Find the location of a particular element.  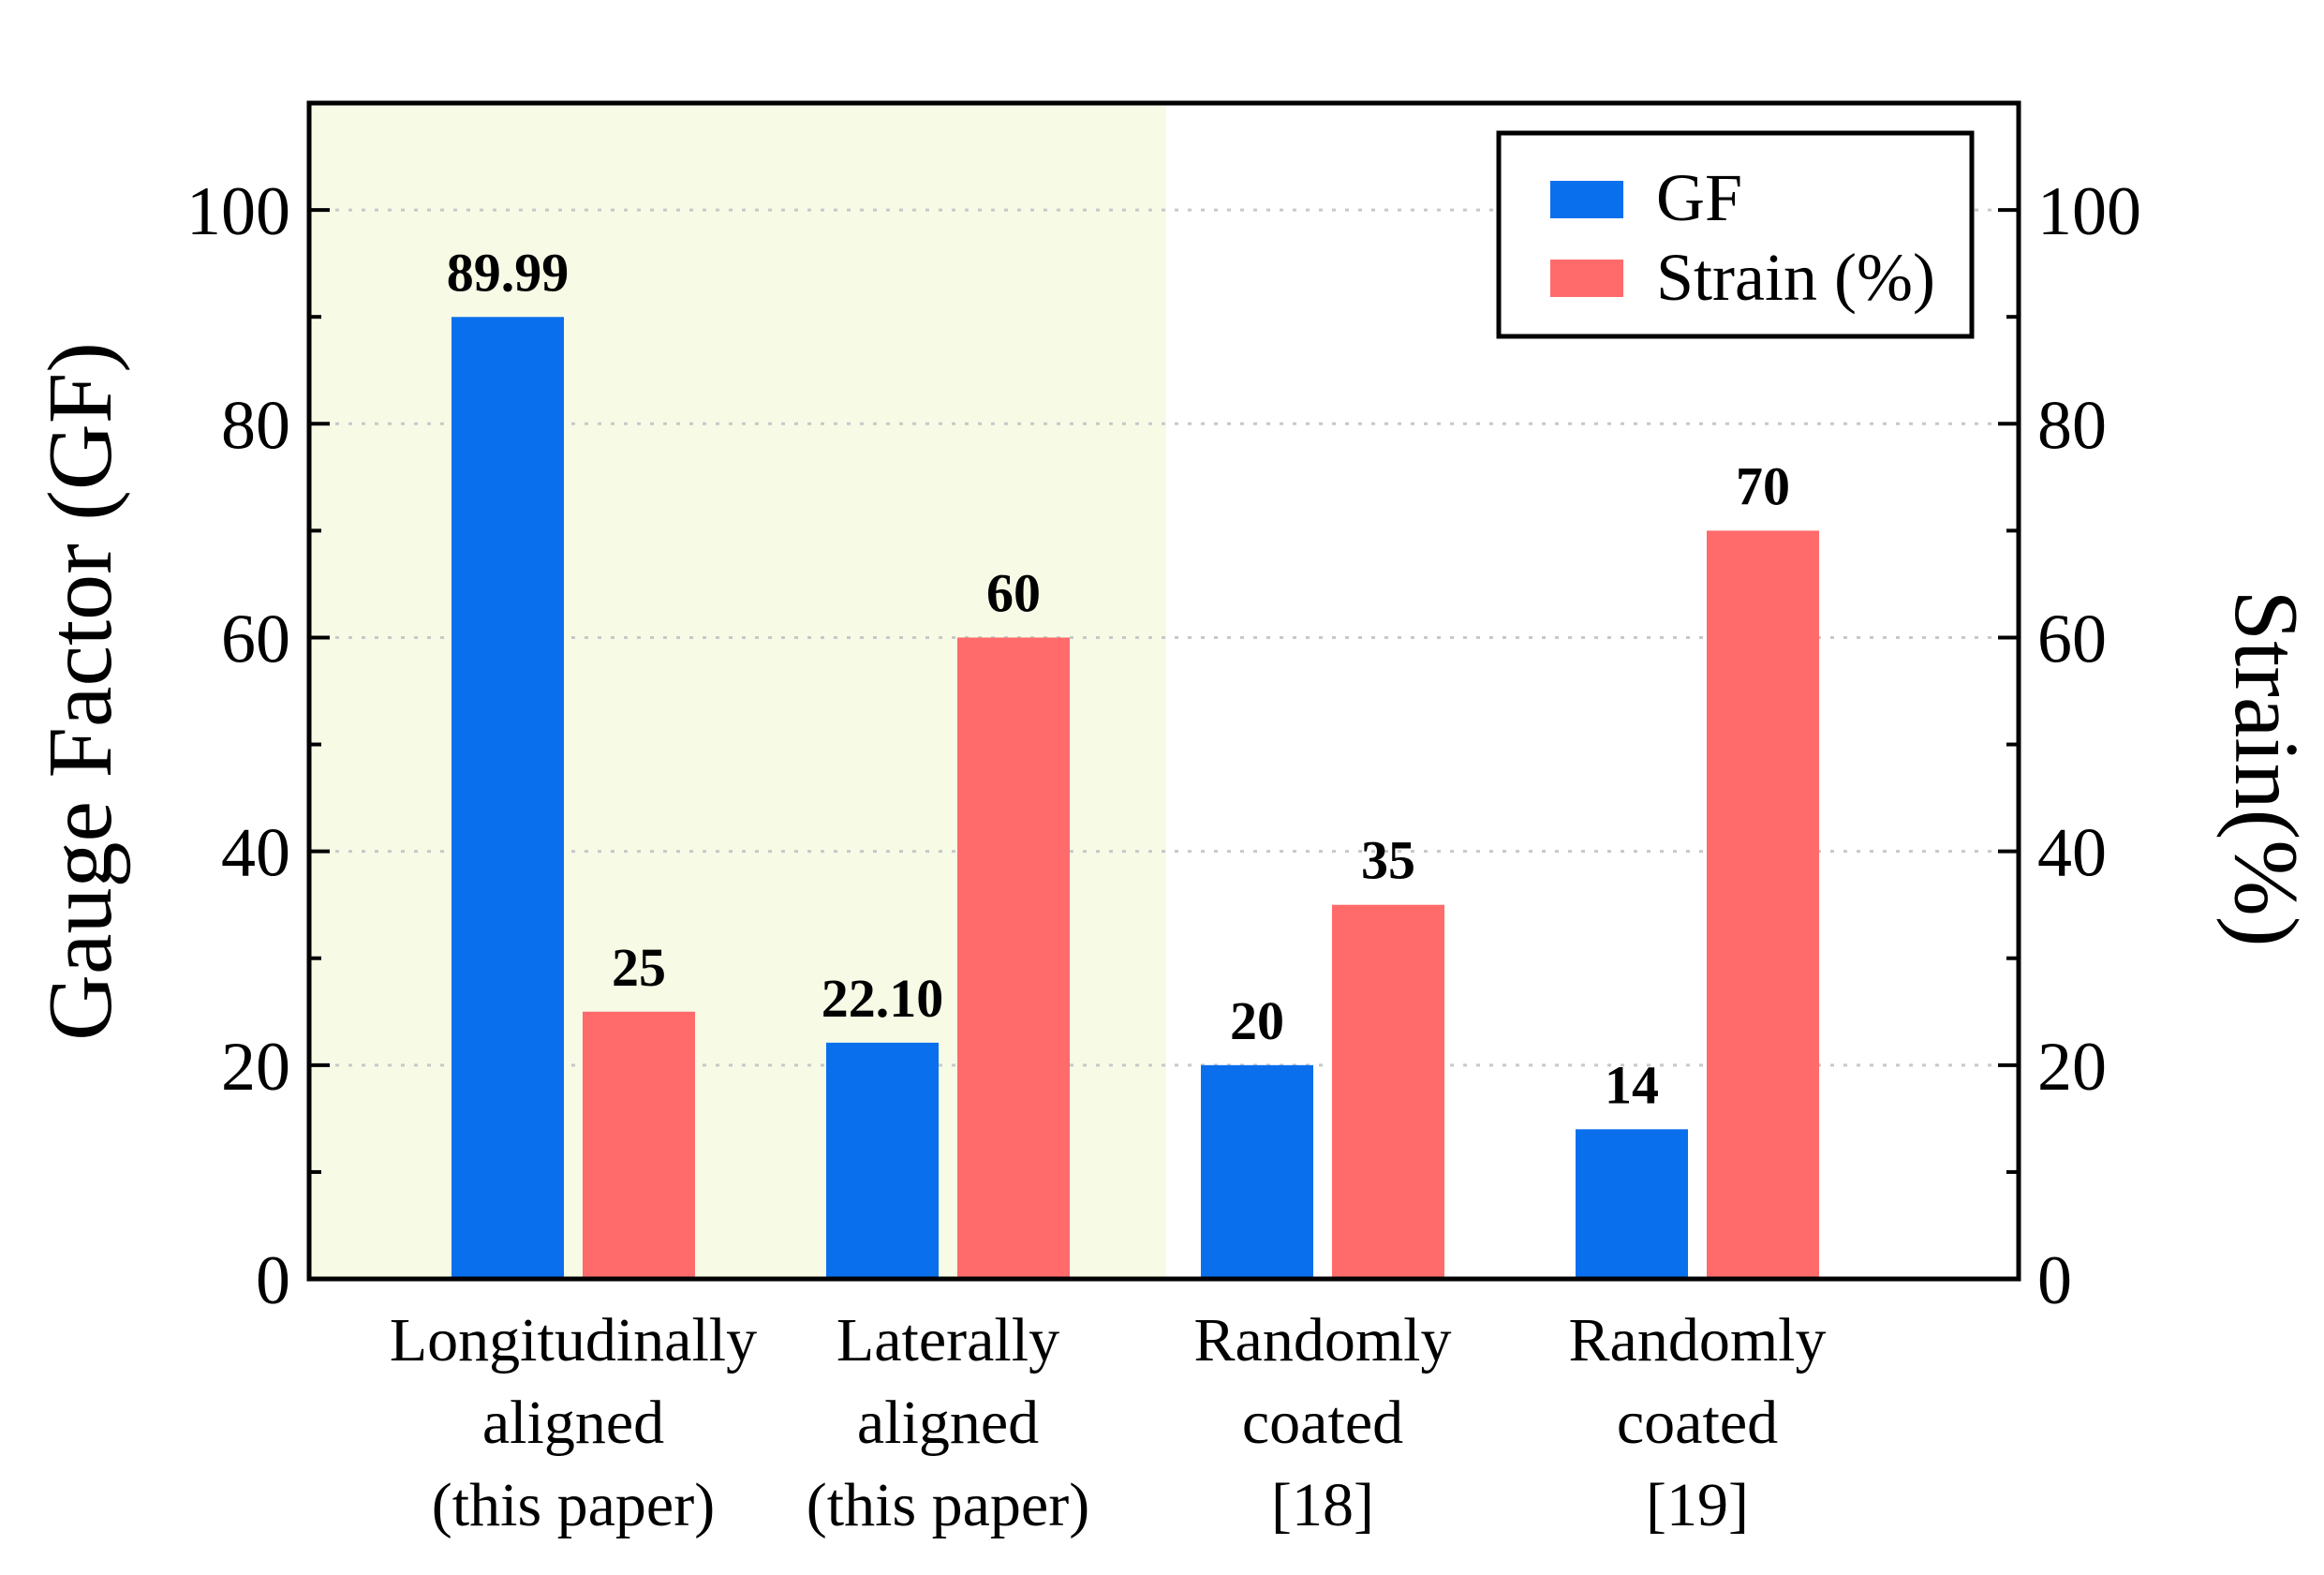

category-label-0: aligned is located at coordinates (573, 1423).